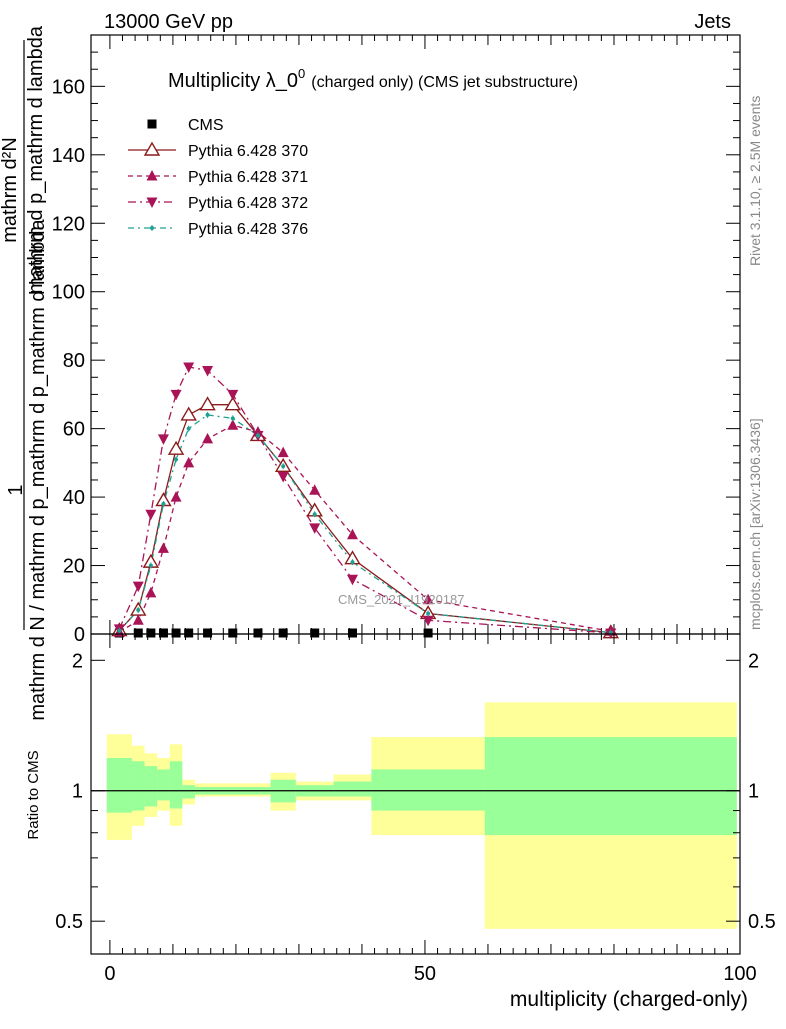 The image size is (786, 1029). I want to click on main-ytick-label: 60, so click(74, 430).